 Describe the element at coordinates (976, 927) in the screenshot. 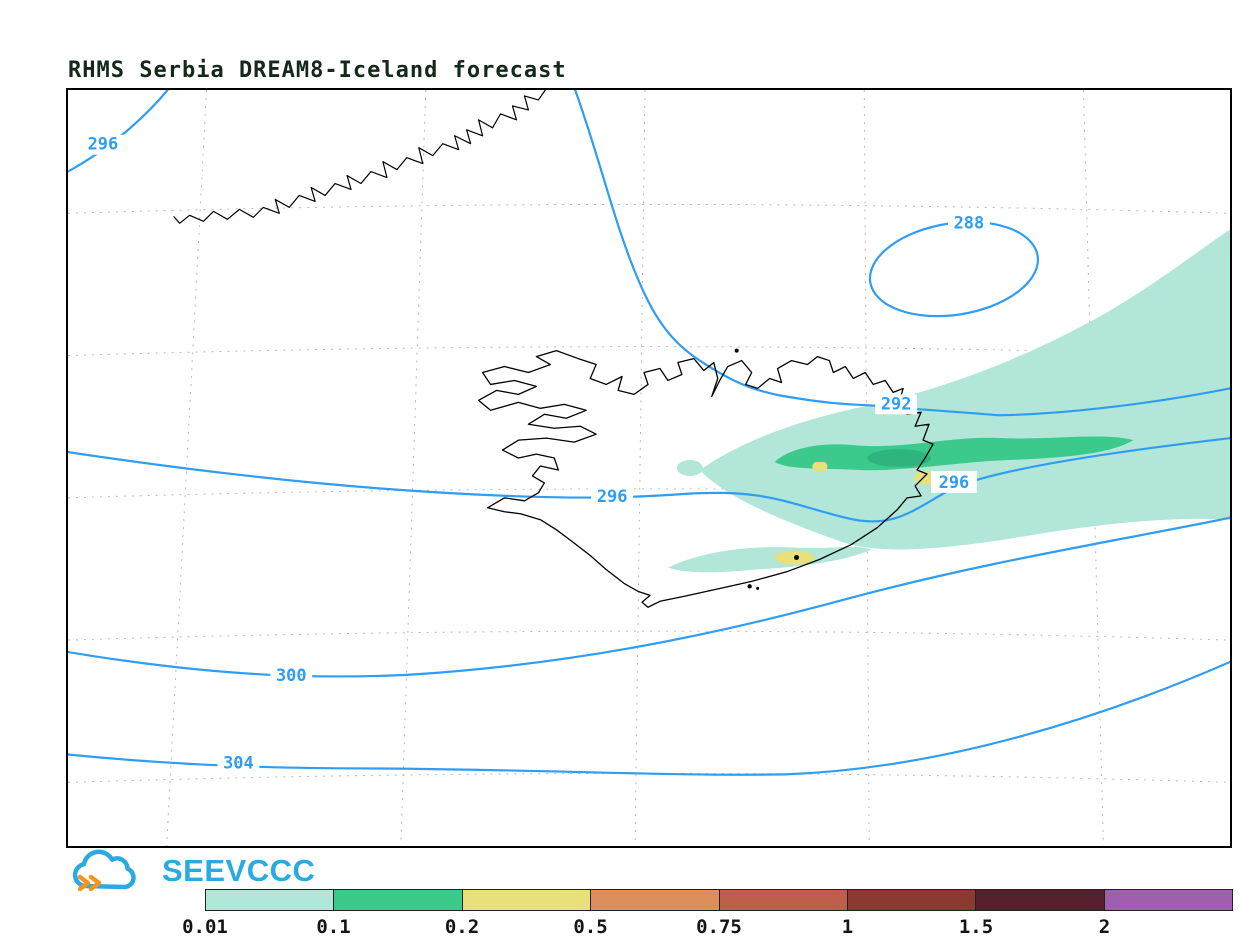

I see `colorbar-label: 1.5` at that location.